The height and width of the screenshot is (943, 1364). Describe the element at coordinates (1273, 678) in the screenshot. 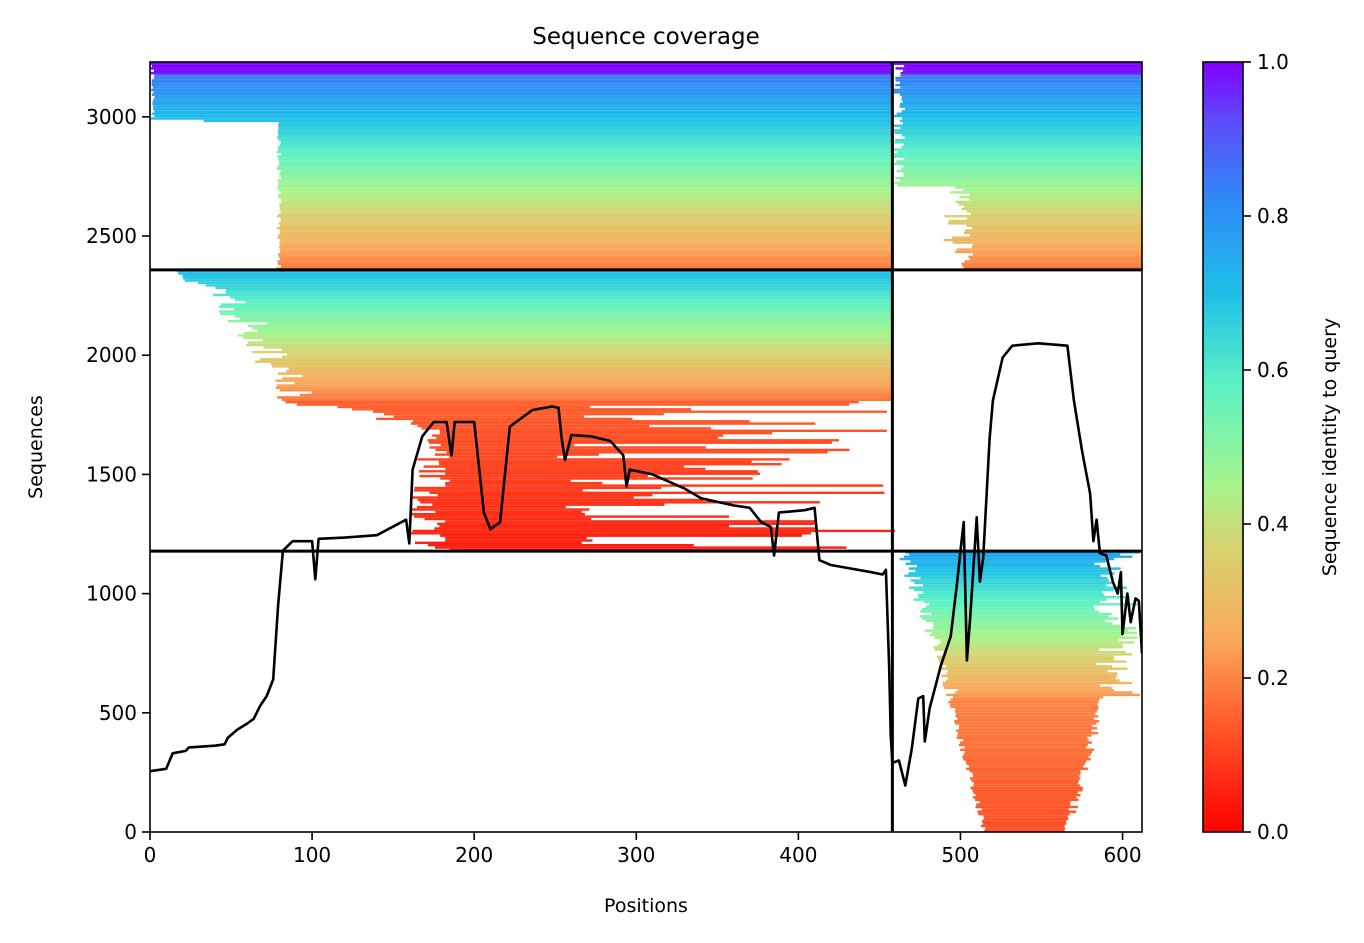

I see `colorbar-tick-label: 0.2` at that location.